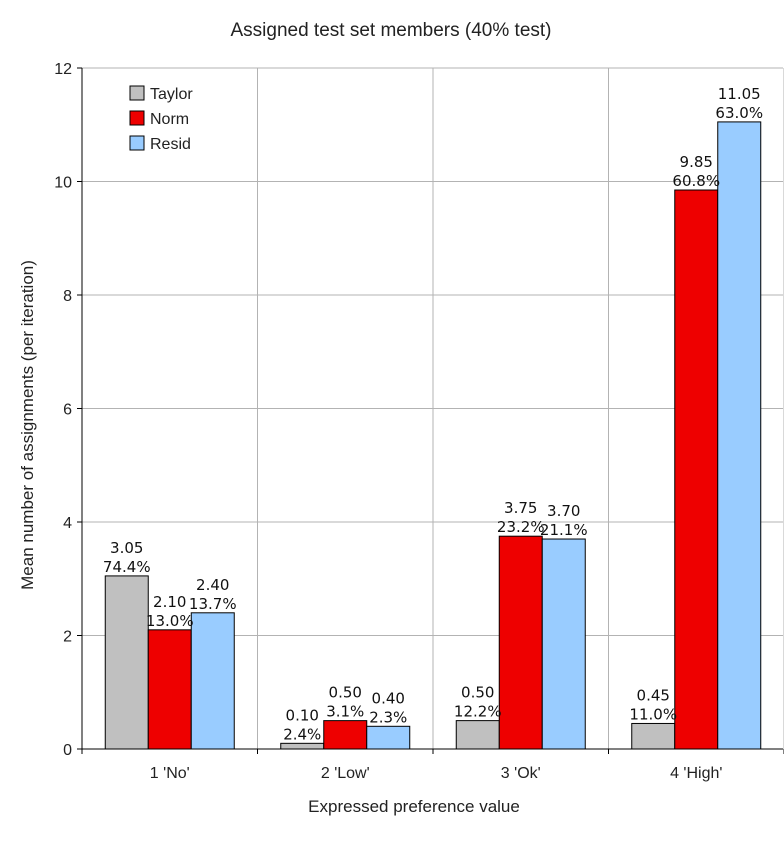 The height and width of the screenshot is (852, 784). I want to click on legend: Taylor Norm Resid, so click(161, 119).